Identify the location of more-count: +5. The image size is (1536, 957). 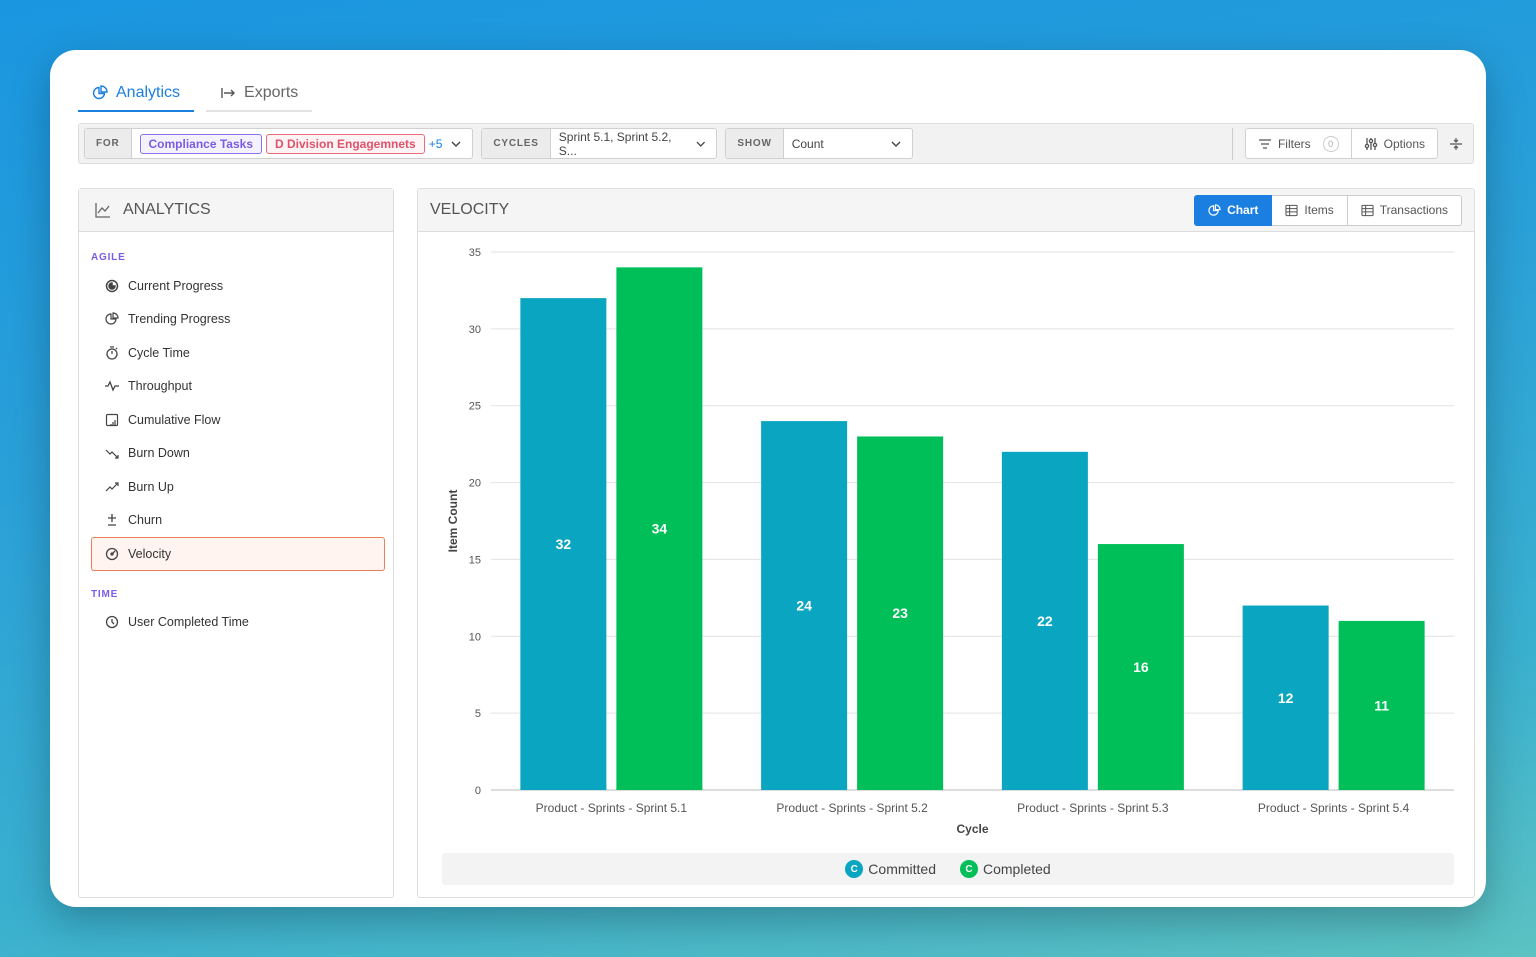
(435, 143).